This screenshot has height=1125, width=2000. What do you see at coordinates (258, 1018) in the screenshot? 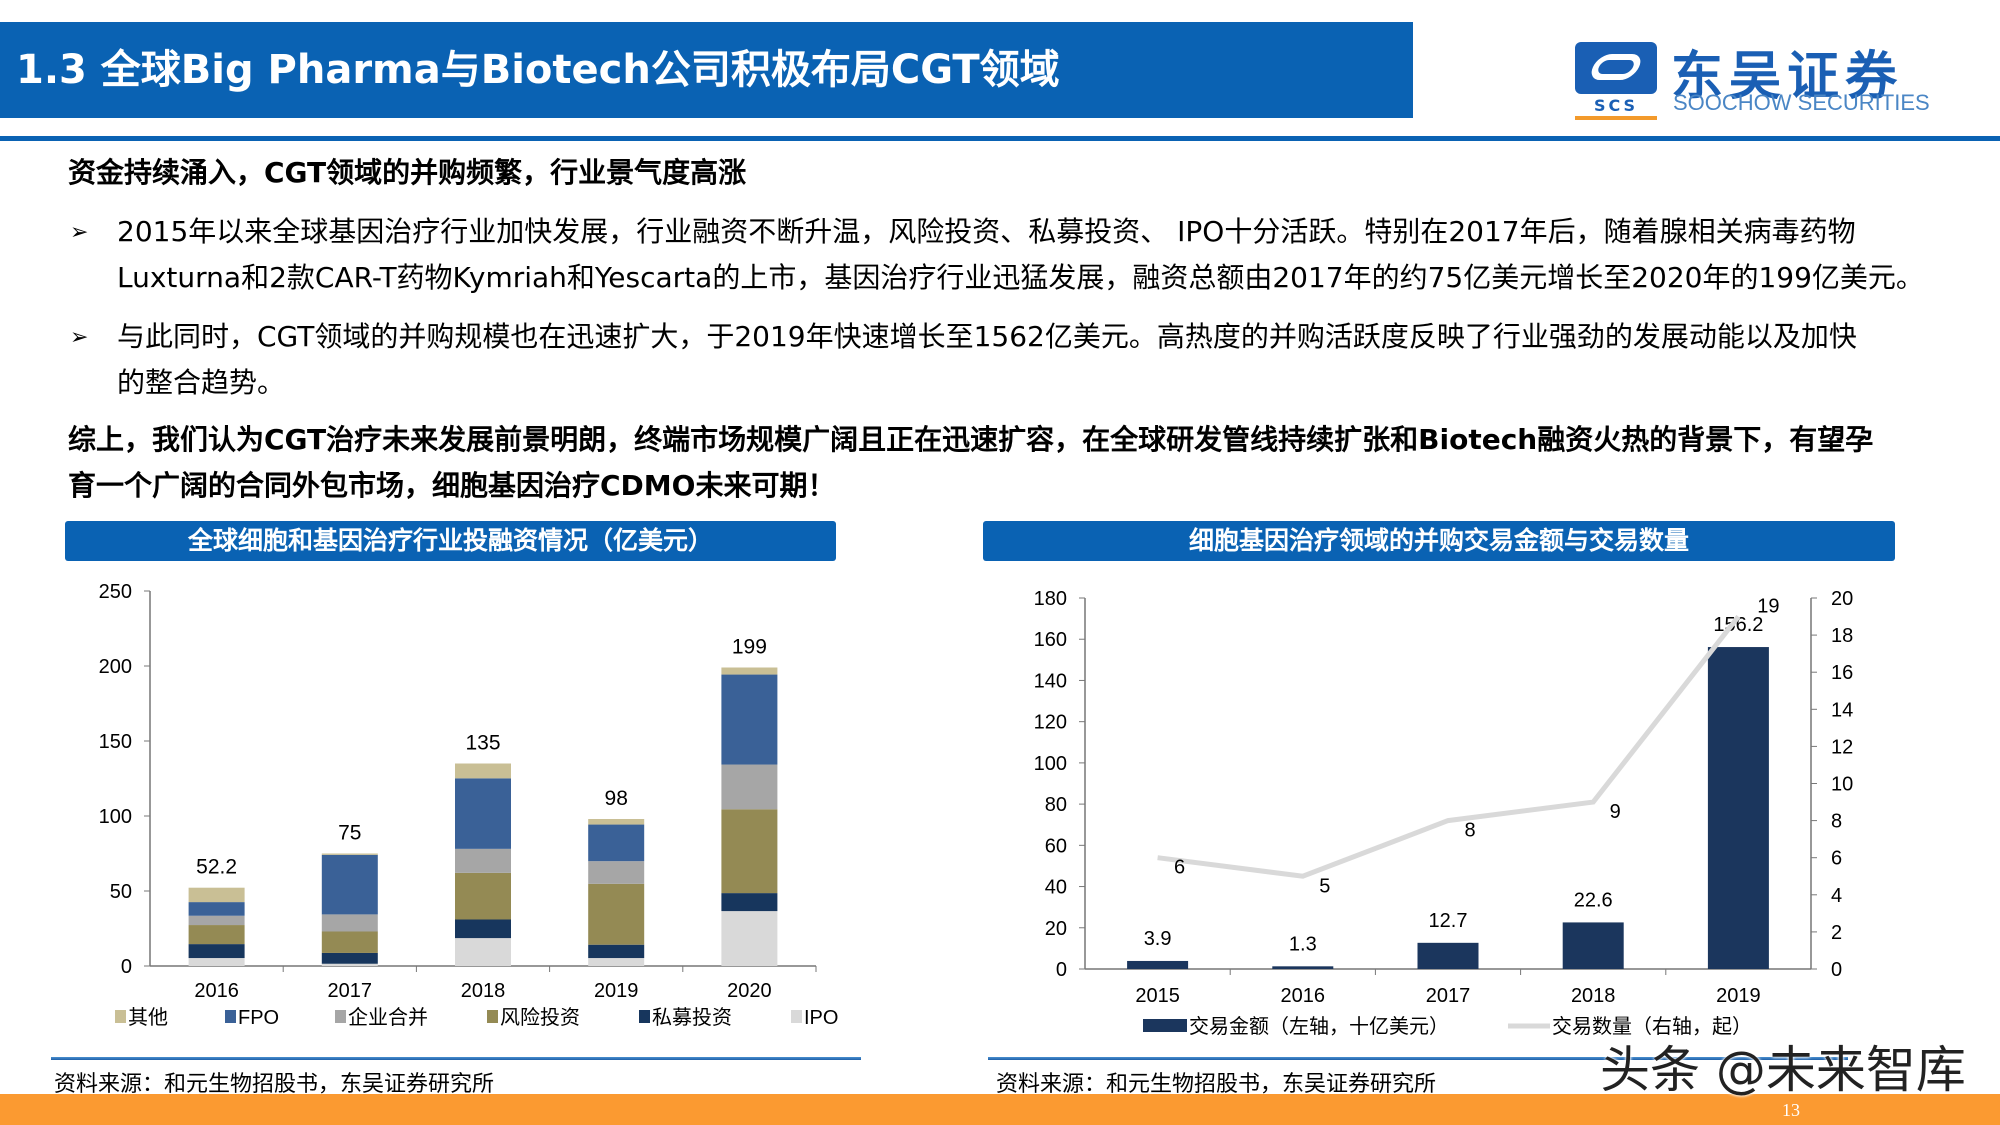
I see `legend-label: FPO` at bounding box center [258, 1018].